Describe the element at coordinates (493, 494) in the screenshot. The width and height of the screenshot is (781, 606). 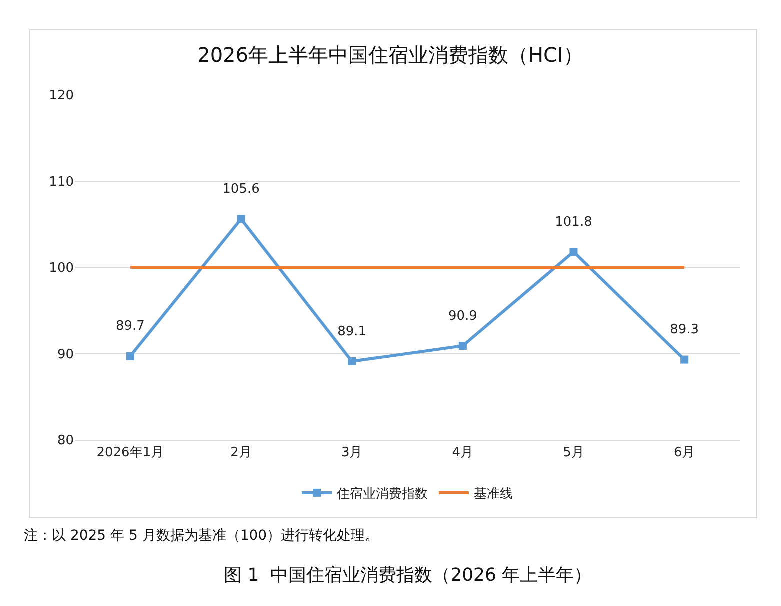
I see `legend-label: 基准线` at that location.